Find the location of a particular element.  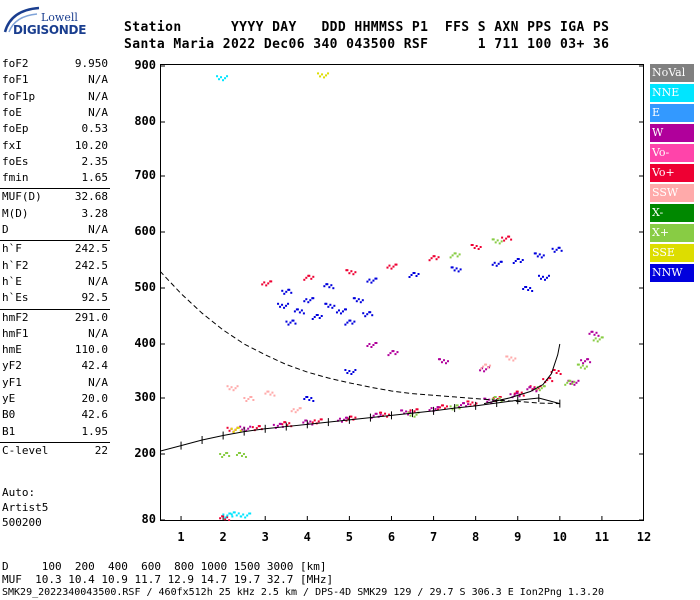

y-tick-label: 500 is located at coordinates (145, 287).